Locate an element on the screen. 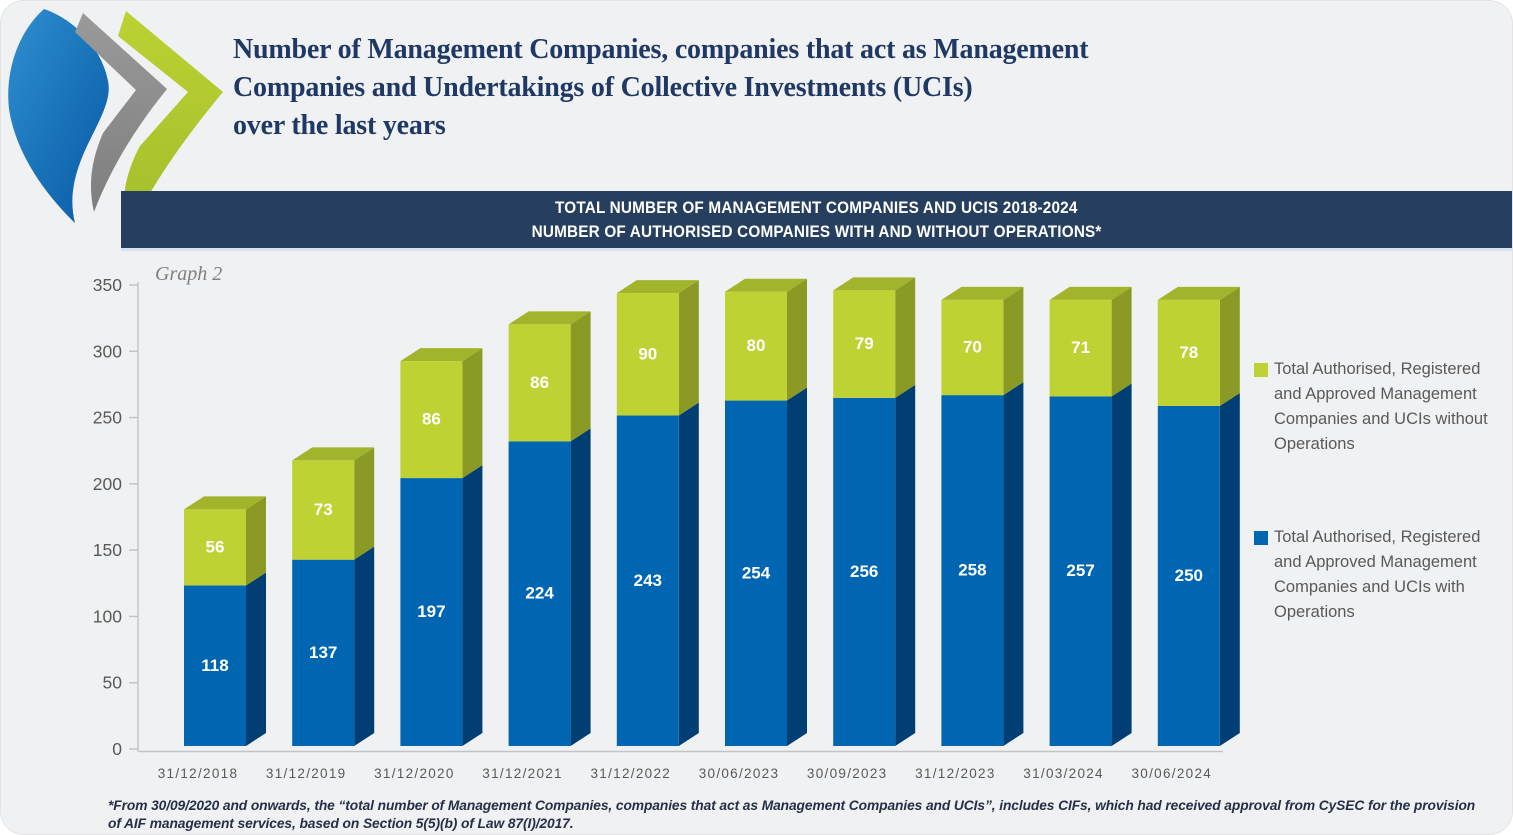 Image resolution: width=1513 pixels, height=835 pixels. page-title-line3: over the last years is located at coordinates (339, 125).